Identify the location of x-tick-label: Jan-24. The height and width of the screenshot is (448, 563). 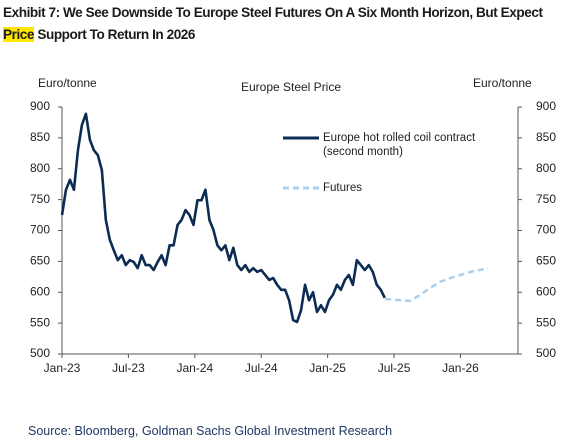
(194, 368).